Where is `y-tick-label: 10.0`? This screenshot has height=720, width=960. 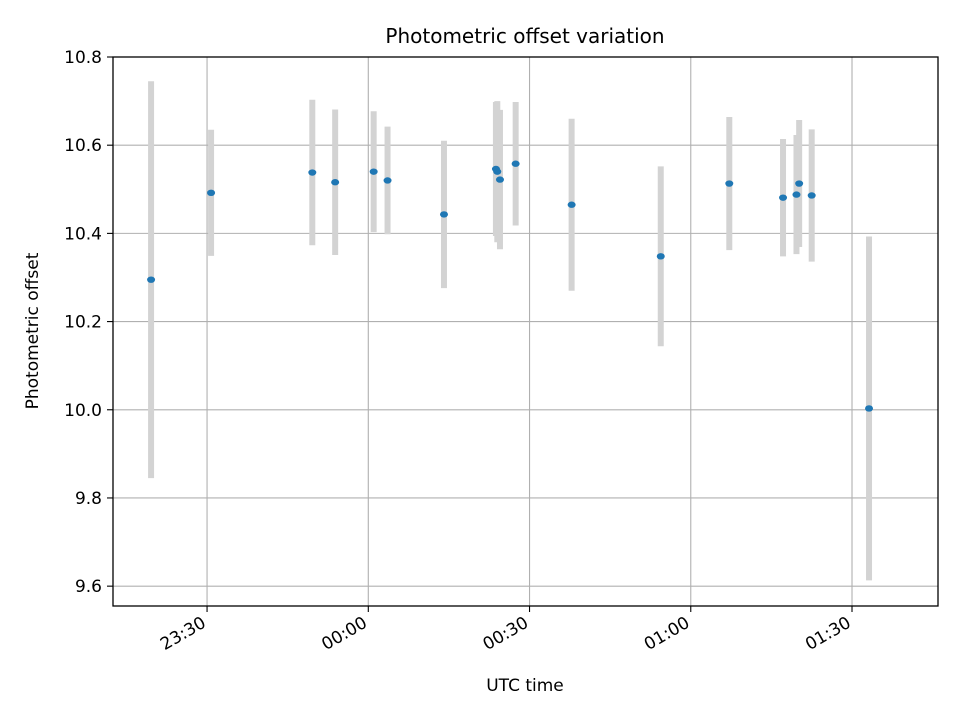 y-tick-label: 10.0 is located at coordinates (83, 411).